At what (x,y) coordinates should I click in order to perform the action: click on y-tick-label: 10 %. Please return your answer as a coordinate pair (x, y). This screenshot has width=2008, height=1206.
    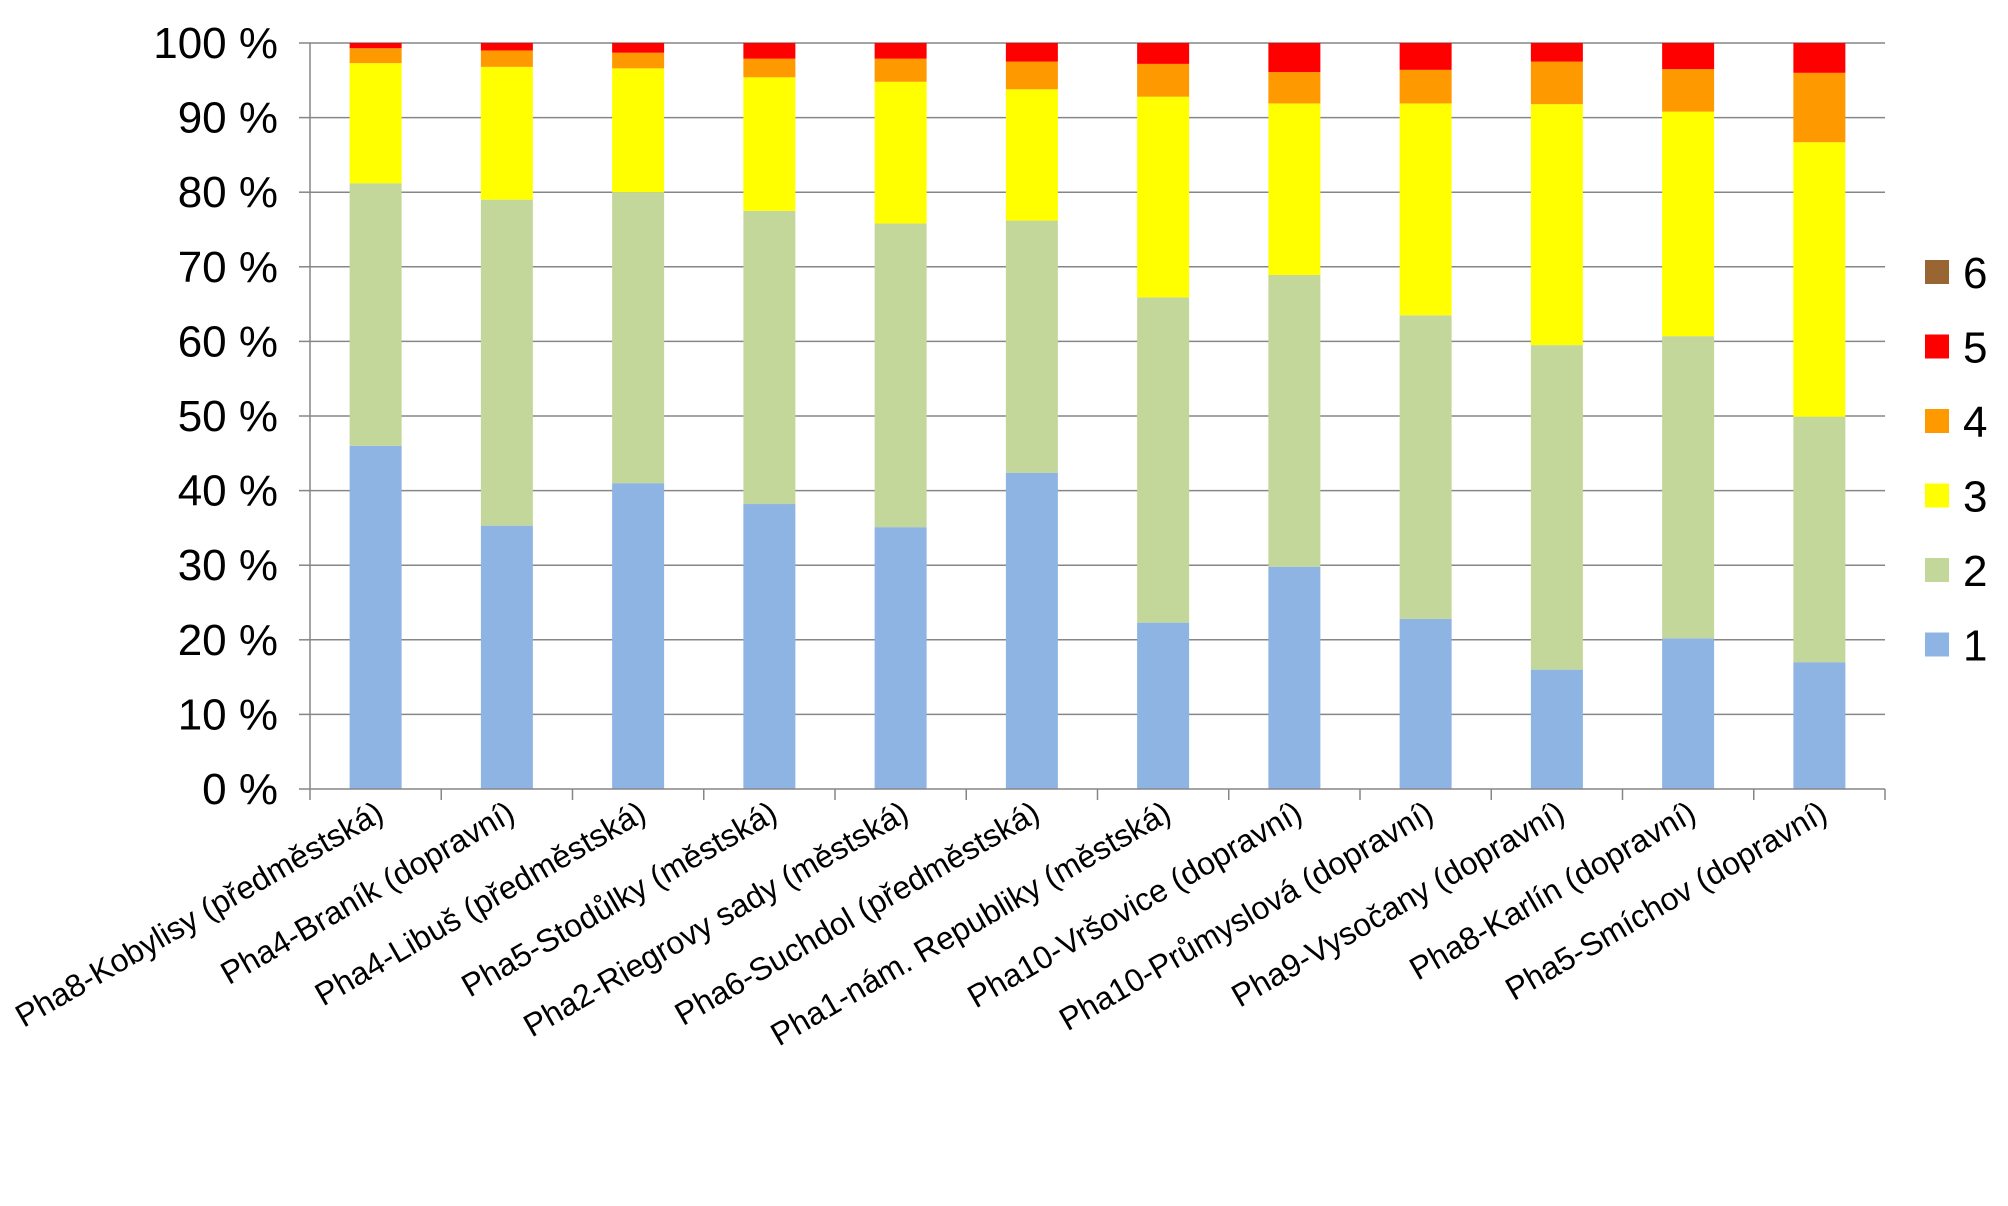
    Looking at the image, I should click on (228, 714).